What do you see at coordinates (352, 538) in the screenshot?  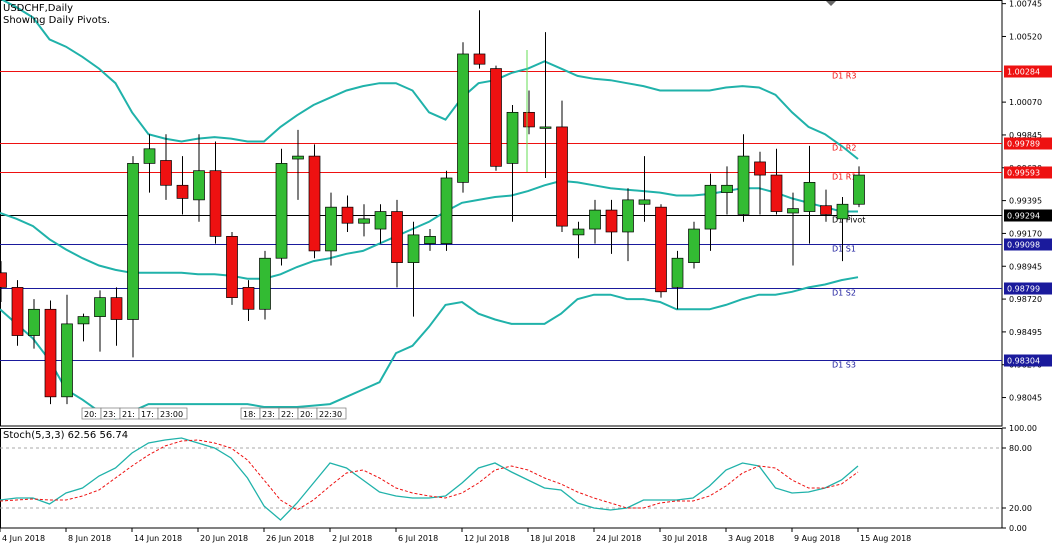 I see `date-tick-label: 2 Jul 2018` at bounding box center [352, 538].